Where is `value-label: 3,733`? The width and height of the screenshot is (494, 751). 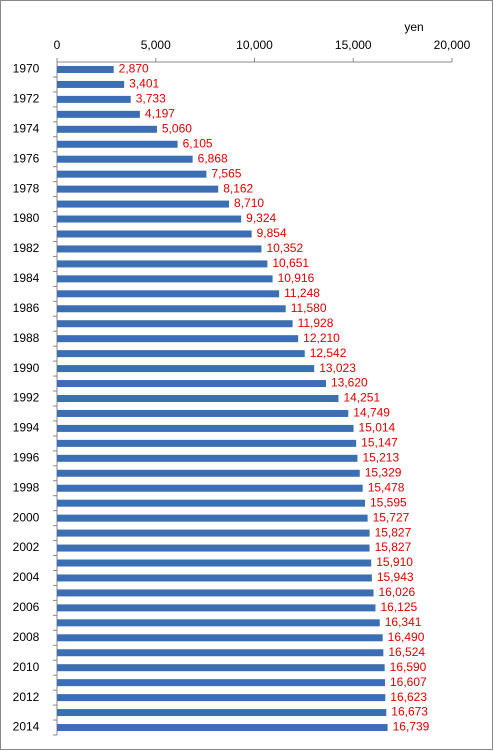 value-label: 3,733 is located at coordinates (151, 99).